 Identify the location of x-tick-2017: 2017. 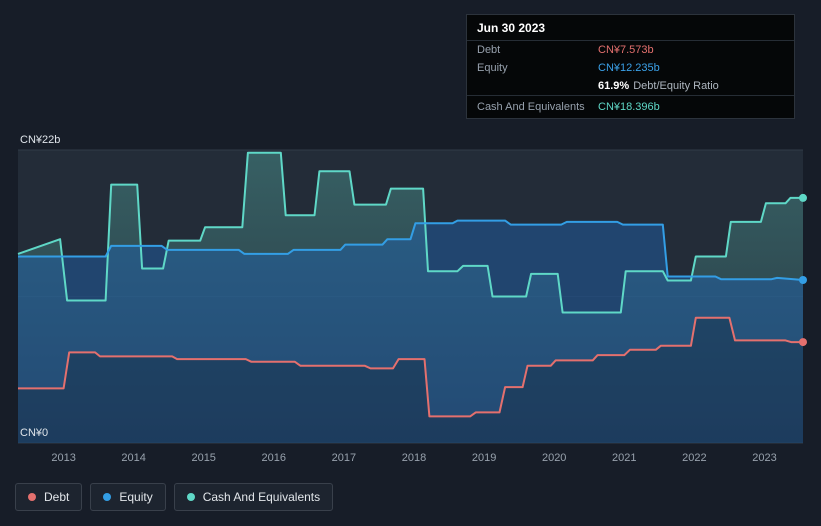
(344, 458).